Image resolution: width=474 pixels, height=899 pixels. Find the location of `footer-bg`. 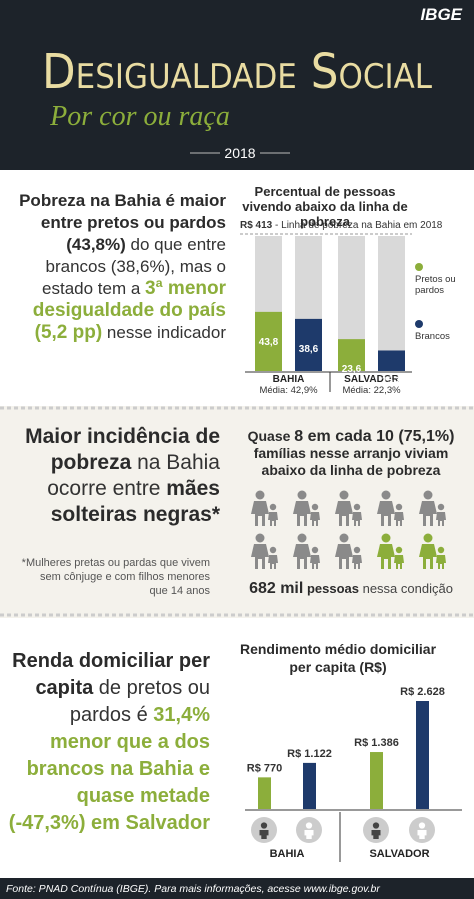

footer-bg is located at coordinates (237, 888).